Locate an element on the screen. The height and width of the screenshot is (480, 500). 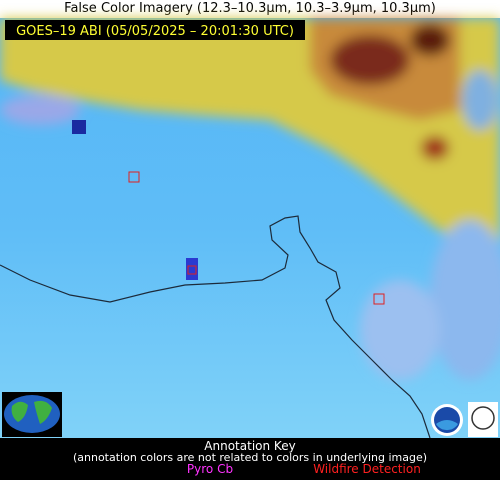
key-item: Wildfire Detection is located at coordinates (367, 469).